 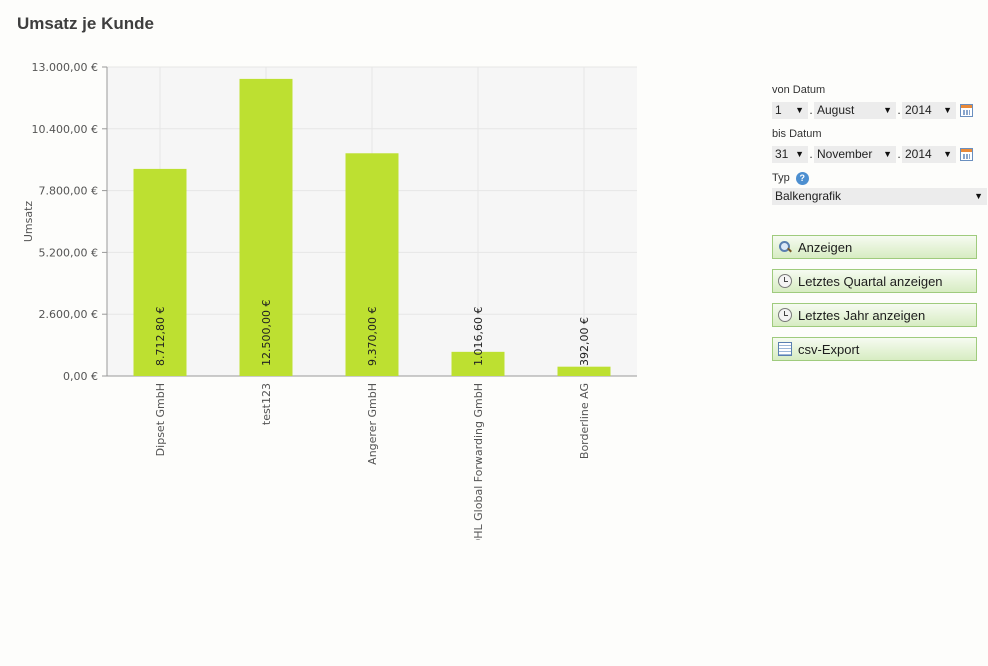 What do you see at coordinates (68, 314) in the screenshot?
I see `y-tick-label: 2.600,00 €` at bounding box center [68, 314].